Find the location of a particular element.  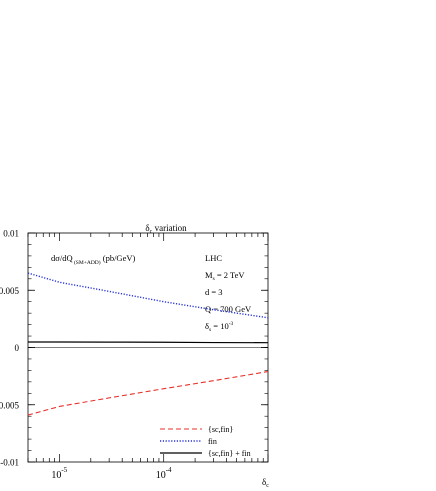

y-axis-label: dσ/dQ (SM+ADD) (pb/GeV) is located at coordinates (93, 259).